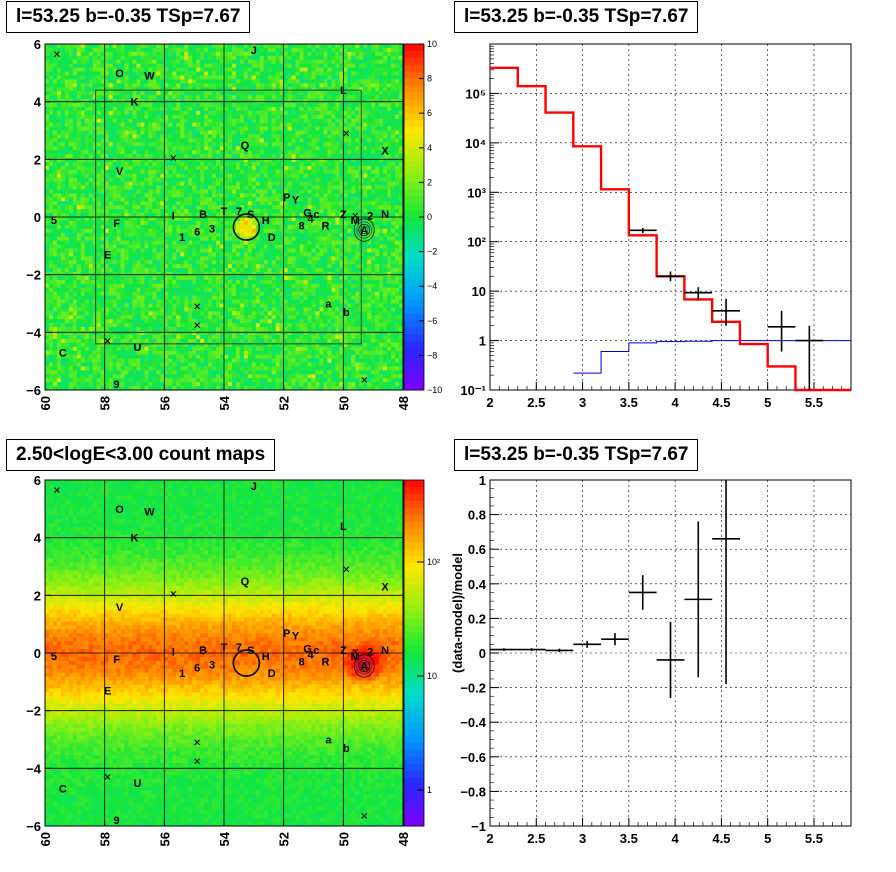 This screenshot has height=872, width=896. Describe the element at coordinates (473, 390) in the screenshot. I see `y-tick-label: 10⁻¹` at that location.